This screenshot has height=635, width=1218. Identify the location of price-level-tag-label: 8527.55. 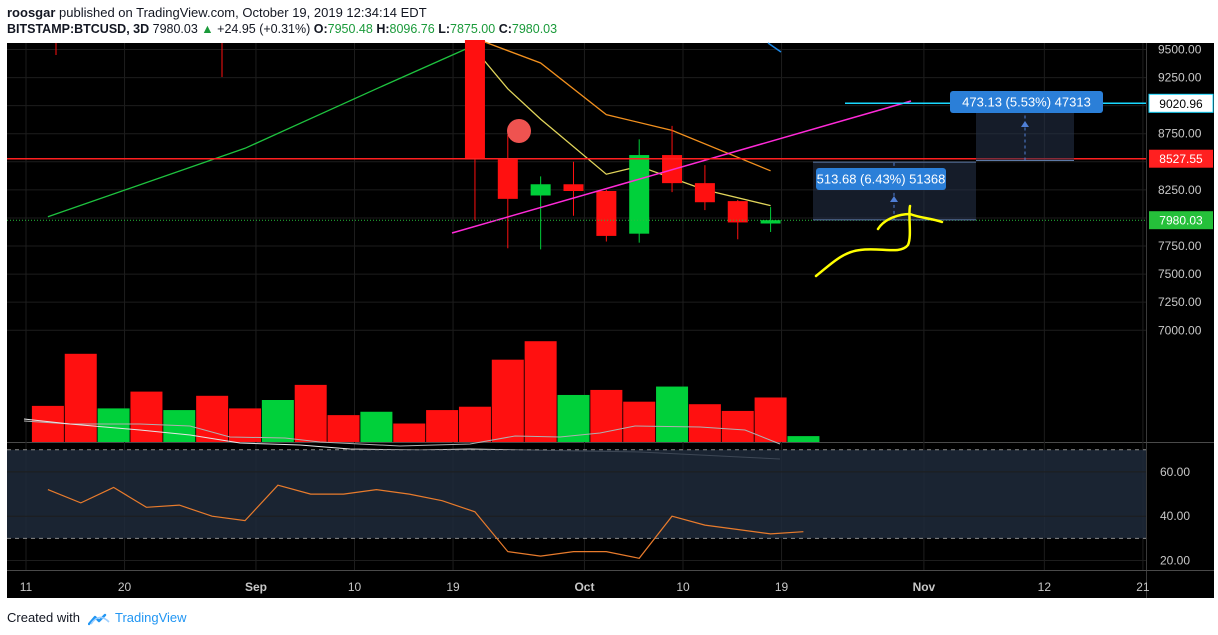
(1181, 159).